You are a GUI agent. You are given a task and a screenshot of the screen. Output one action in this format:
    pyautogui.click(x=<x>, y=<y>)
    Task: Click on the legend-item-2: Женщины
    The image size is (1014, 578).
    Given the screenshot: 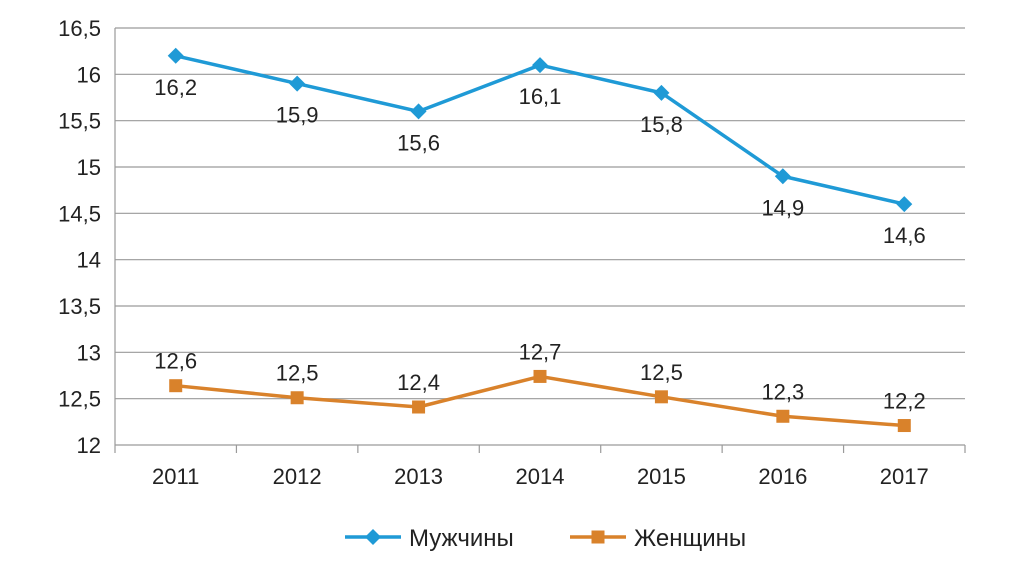 What is the action you would take?
    pyautogui.click(x=658, y=538)
    